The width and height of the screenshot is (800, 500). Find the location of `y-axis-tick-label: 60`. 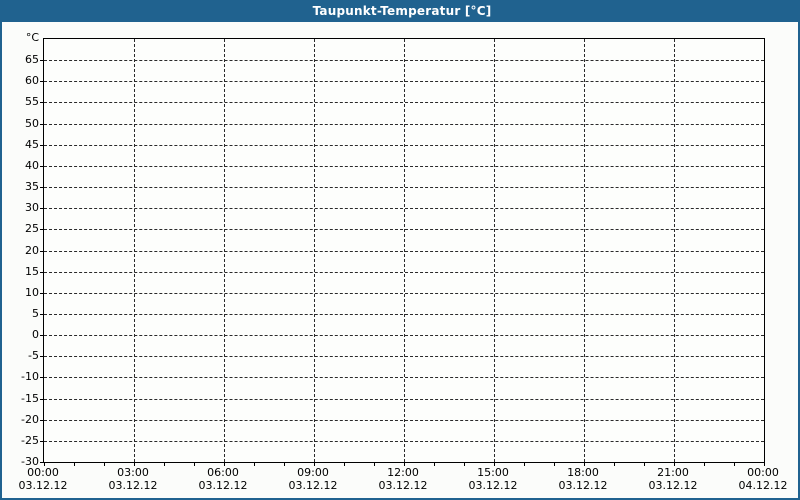

y-axis-tick-label: 60 is located at coordinates (32, 81).